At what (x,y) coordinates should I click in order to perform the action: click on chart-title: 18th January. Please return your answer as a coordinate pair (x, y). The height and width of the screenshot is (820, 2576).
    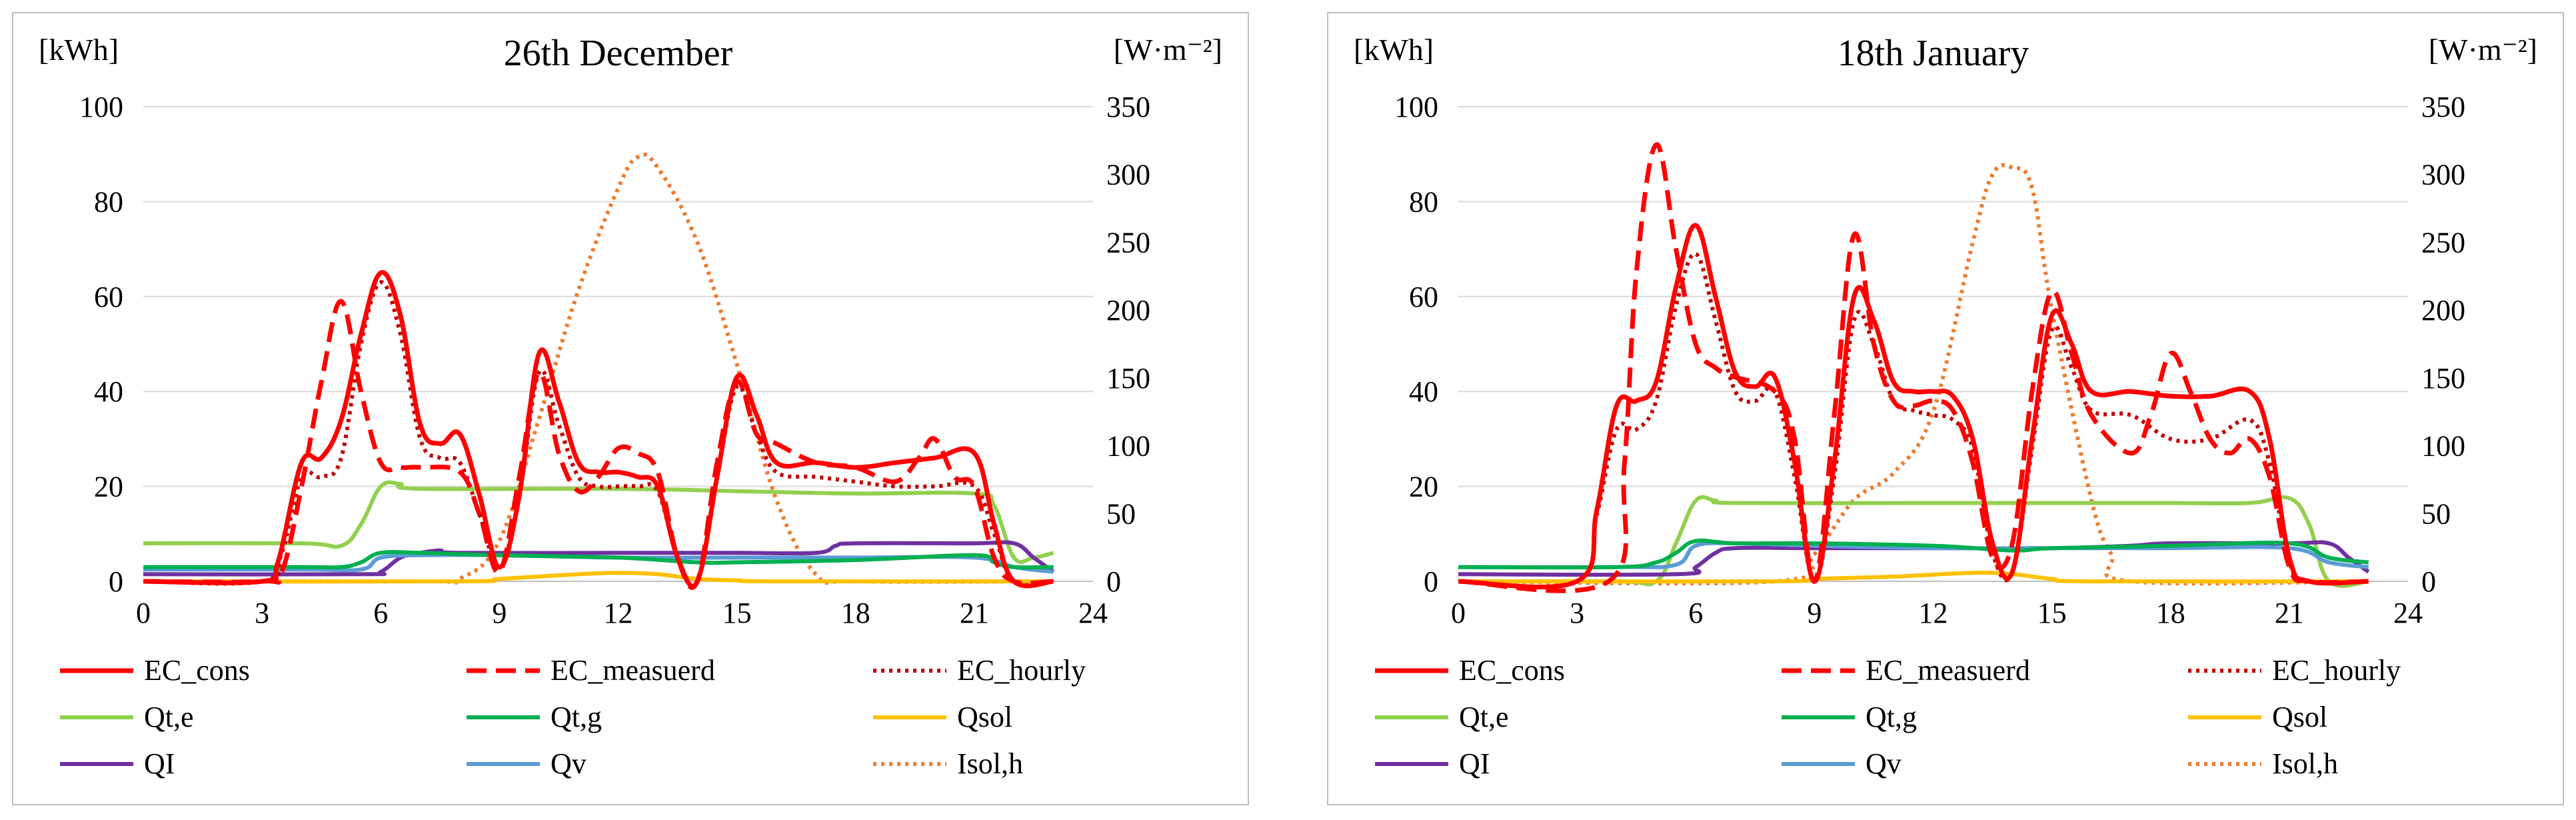
    Looking at the image, I should click on (1934, 53).